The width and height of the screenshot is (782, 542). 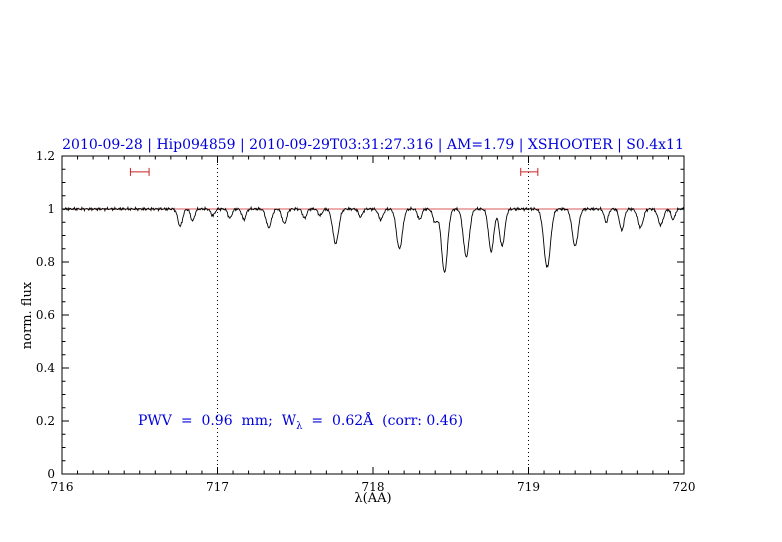 I want to click on y-tick-label: 0.8, so click(x=45, y=262).